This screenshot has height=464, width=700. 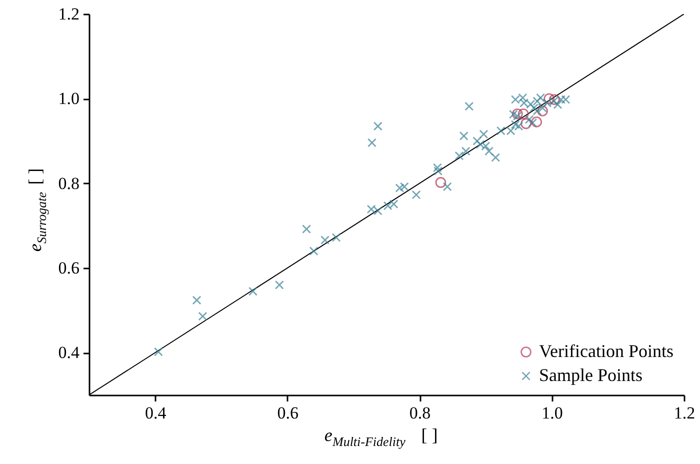 I want to click on x-tick-label: 0.8, so click(x=420, y=413).